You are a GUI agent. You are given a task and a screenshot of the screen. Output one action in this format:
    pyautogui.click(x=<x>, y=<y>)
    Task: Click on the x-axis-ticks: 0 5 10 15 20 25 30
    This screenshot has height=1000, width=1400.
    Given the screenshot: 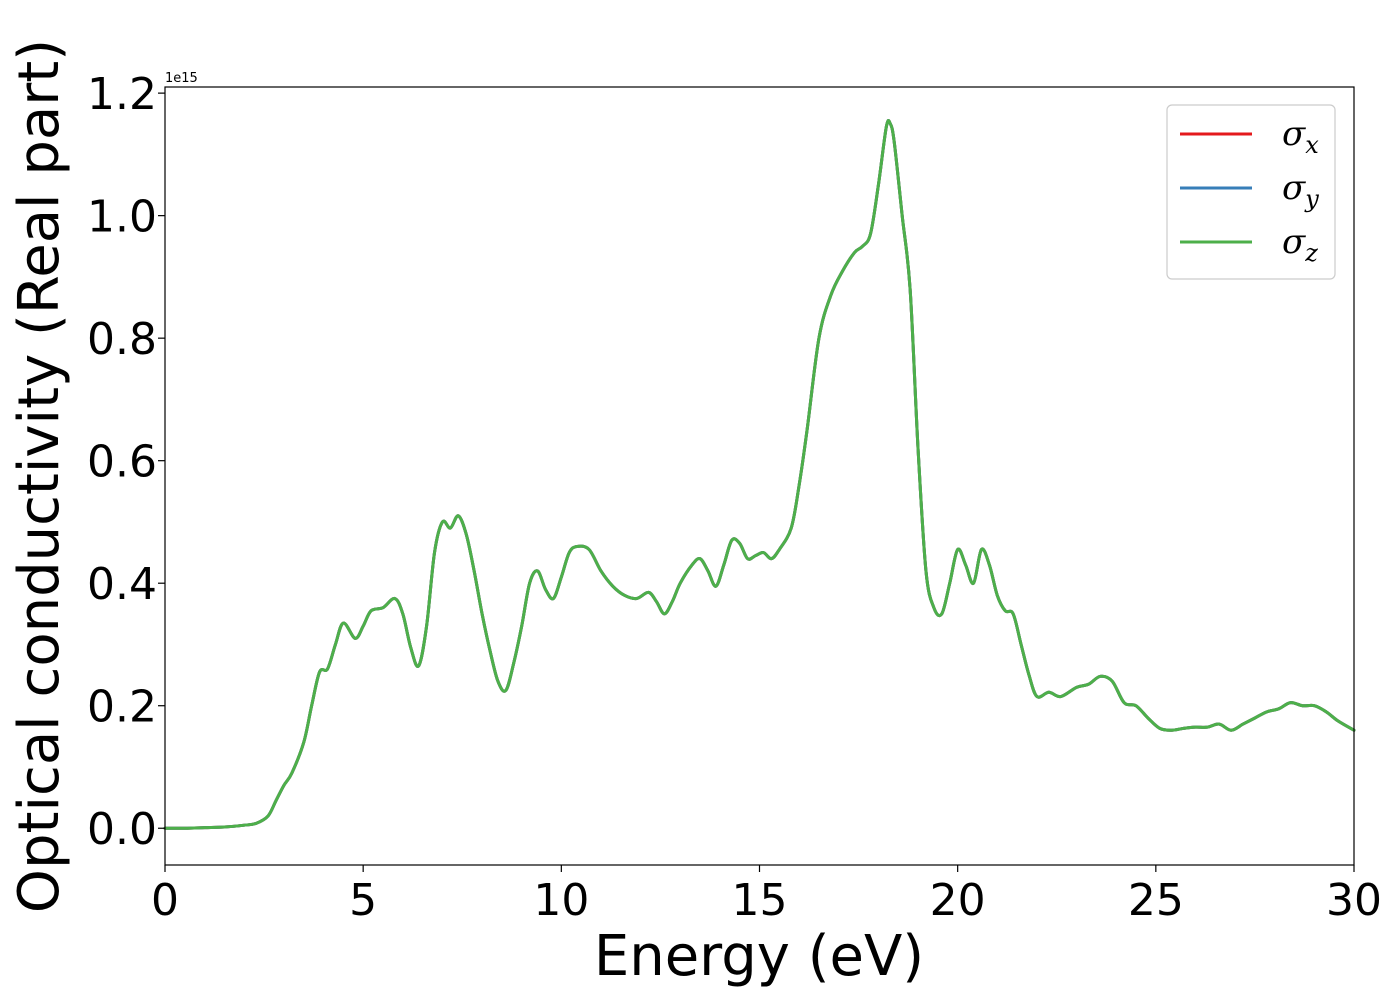 What is the action you would take?
    pyautogui.click(x=766, y=895)
    